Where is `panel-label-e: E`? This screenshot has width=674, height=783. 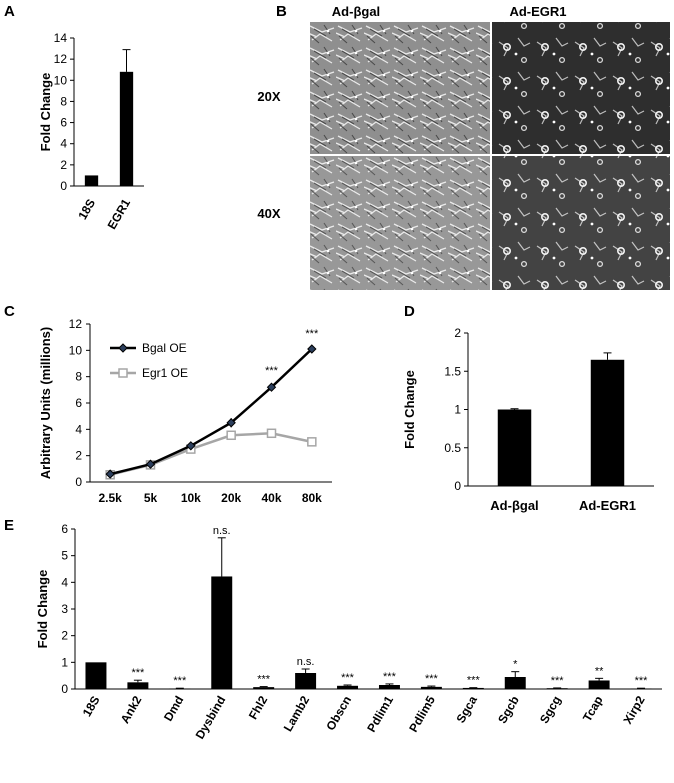
panel-label-e: E is located at coordinates (9, 525).